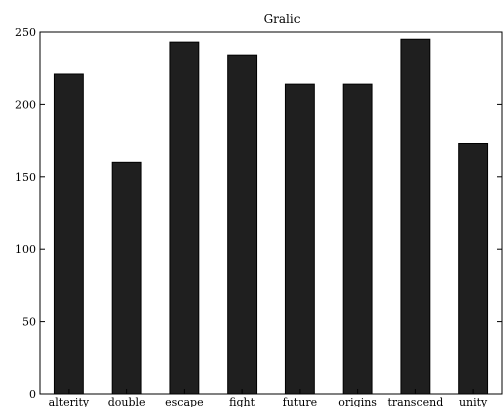 This screenshot has height=407, width=504. I want to click on bar-origins, so click(357, 239).